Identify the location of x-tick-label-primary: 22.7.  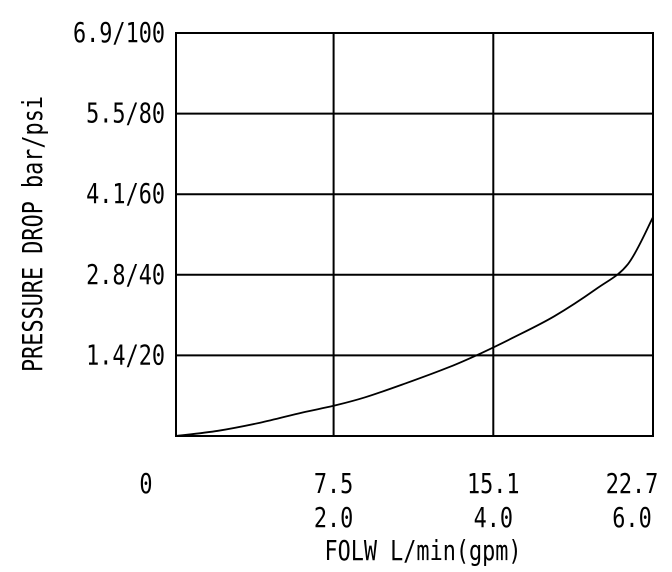
(632, 483).